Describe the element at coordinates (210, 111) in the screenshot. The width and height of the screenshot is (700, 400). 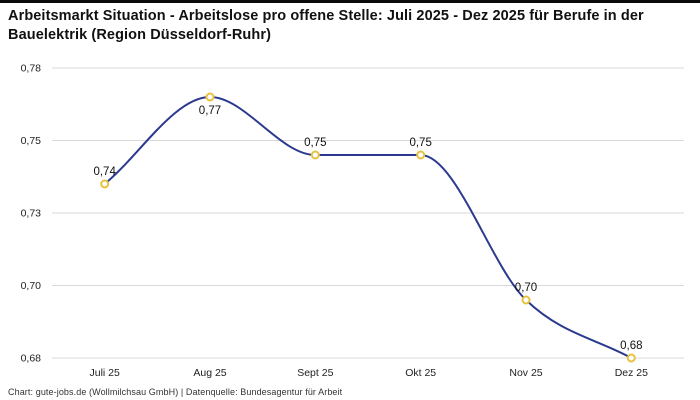
I see `data-point-label: 0,77` at that location.